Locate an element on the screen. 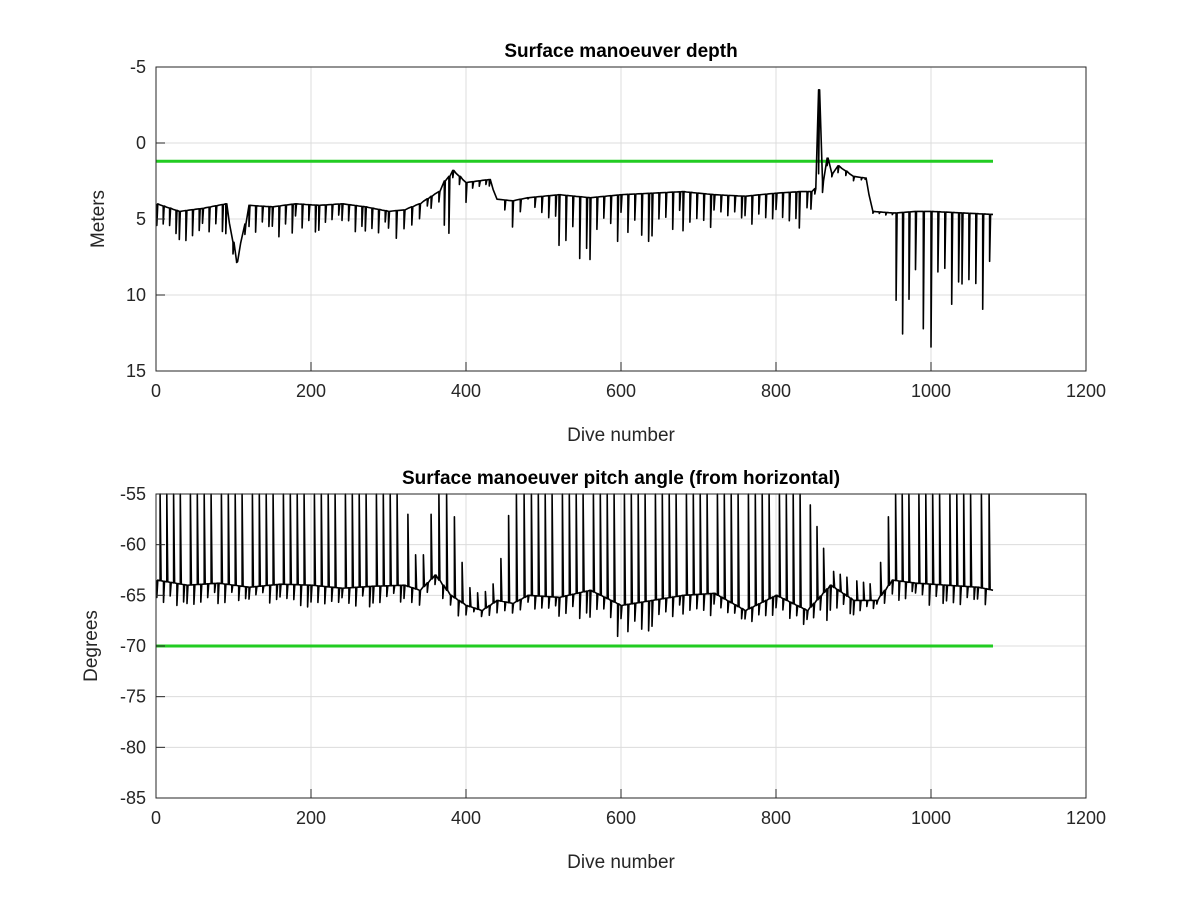 Image resolution: width=1200 pixels, height=900 pixels. pitch-x-tick-label: 0 is located at coordinates (156, 818).